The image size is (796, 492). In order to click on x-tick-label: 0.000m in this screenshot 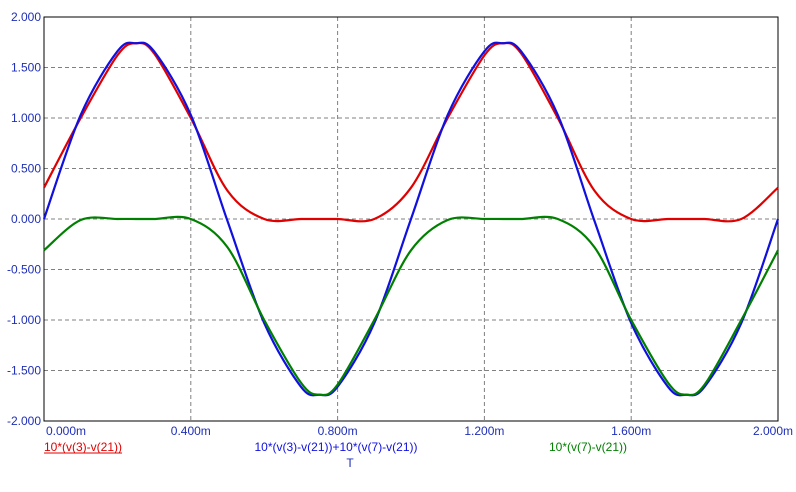, I will do `click(66, 431)`.